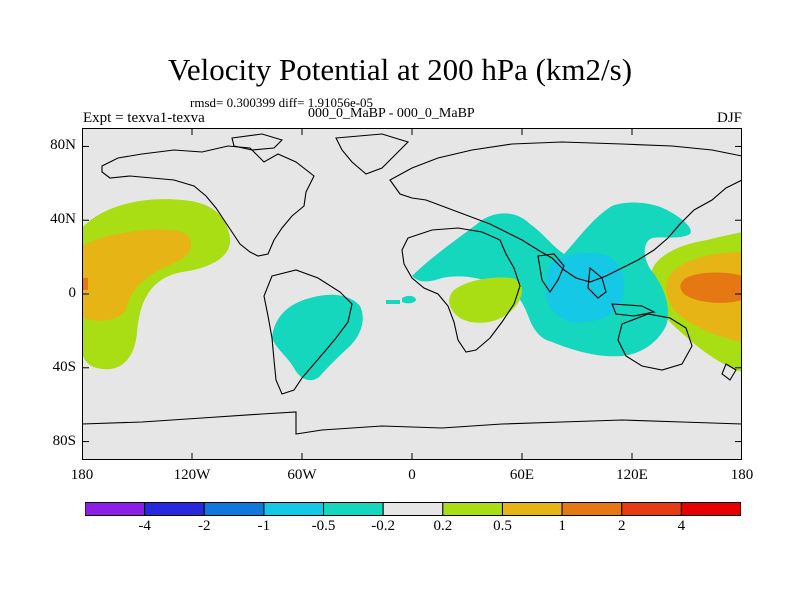 The image size is (800, 600). What do you see at coordinates (383, 526) in the screenshot?
I see `colorbar-level-label: -0.2` at bounding box center [383, 526].